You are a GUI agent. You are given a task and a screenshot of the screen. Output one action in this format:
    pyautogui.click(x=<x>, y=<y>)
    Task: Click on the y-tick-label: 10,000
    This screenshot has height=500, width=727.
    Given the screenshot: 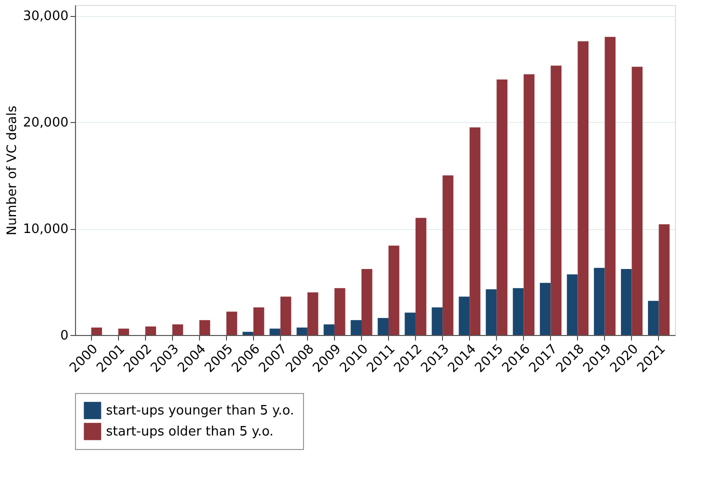 What is the action you would take?
    pyautogui.click(x=45, y=230)
    